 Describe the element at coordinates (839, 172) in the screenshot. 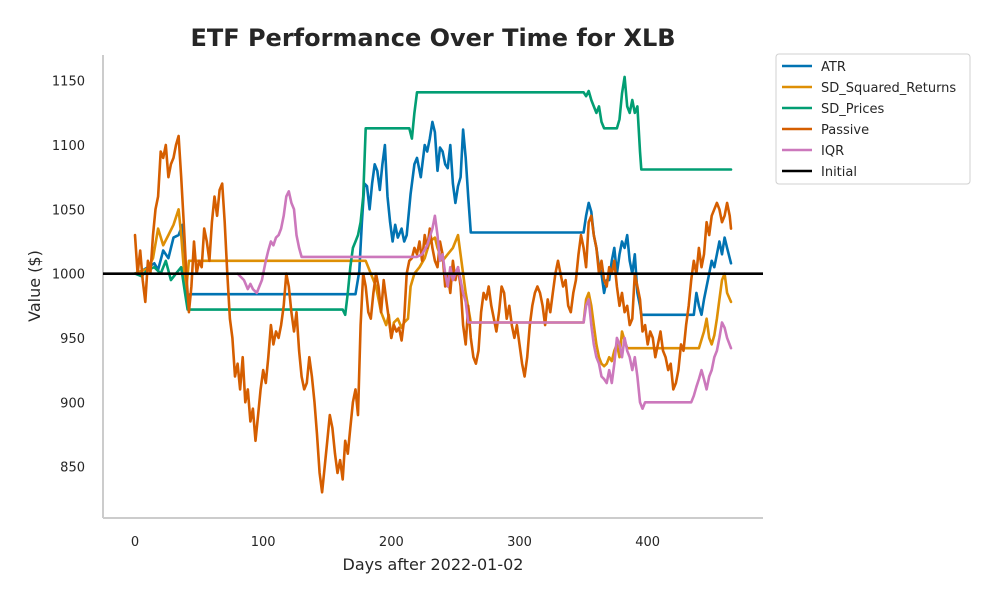

I see `legend-label: Initial` at that location.